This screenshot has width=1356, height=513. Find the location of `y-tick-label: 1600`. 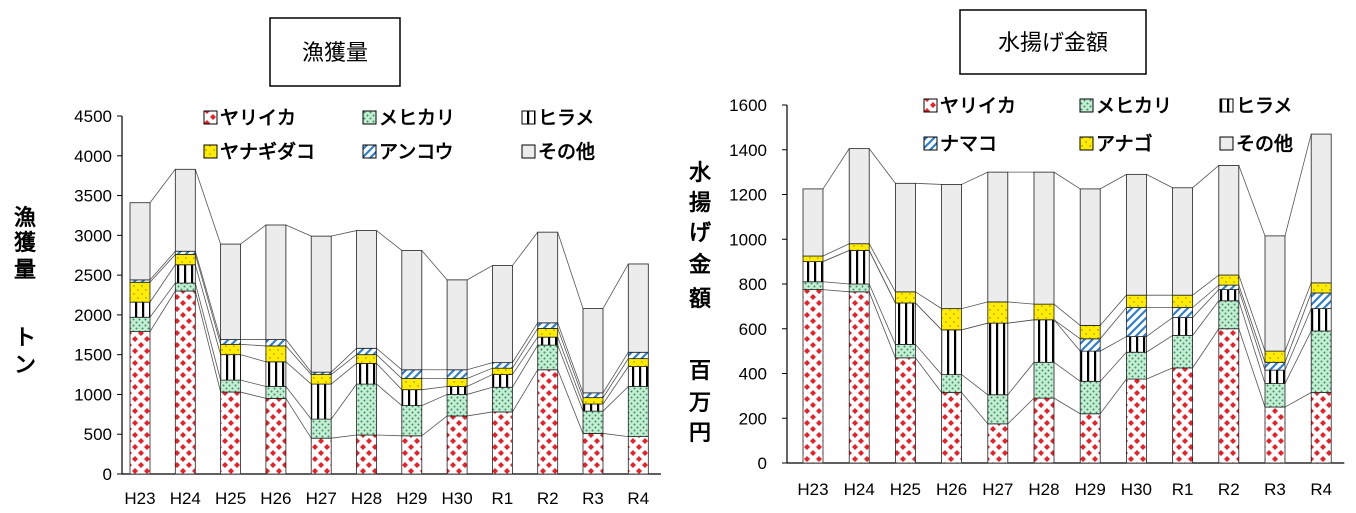

y-tick-label: 1600 is located at coordinates (748, 105).